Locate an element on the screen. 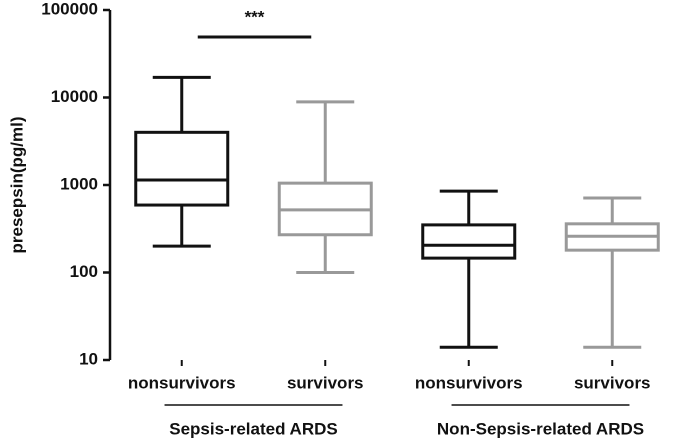  significance-label: *** is located at coordinates (255, 16).